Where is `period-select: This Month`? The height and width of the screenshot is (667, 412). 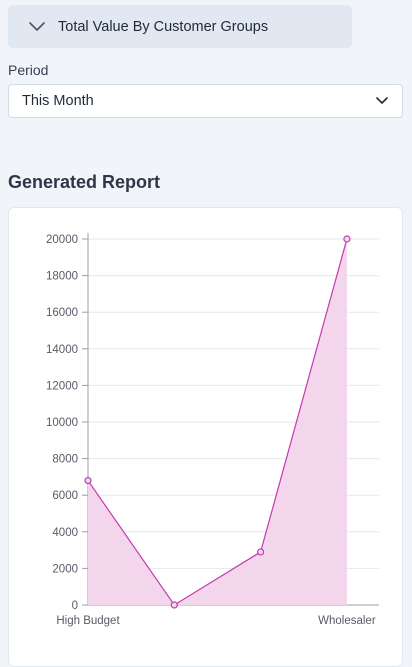 period-select: This Month is located at coordinates (205, 101).